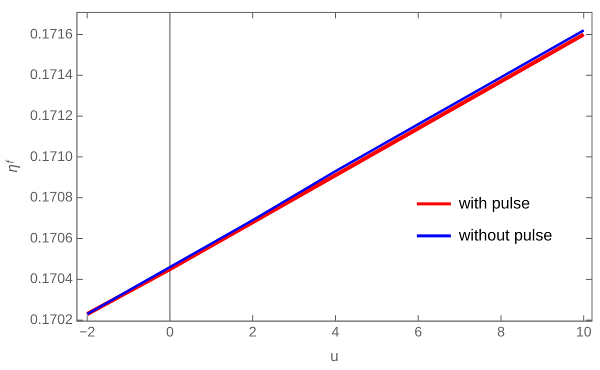  What do you see at coordinates (52, 33) in the screenshot?
I see `y-tick-label: 0.1716` at bounding box center [52, 33].